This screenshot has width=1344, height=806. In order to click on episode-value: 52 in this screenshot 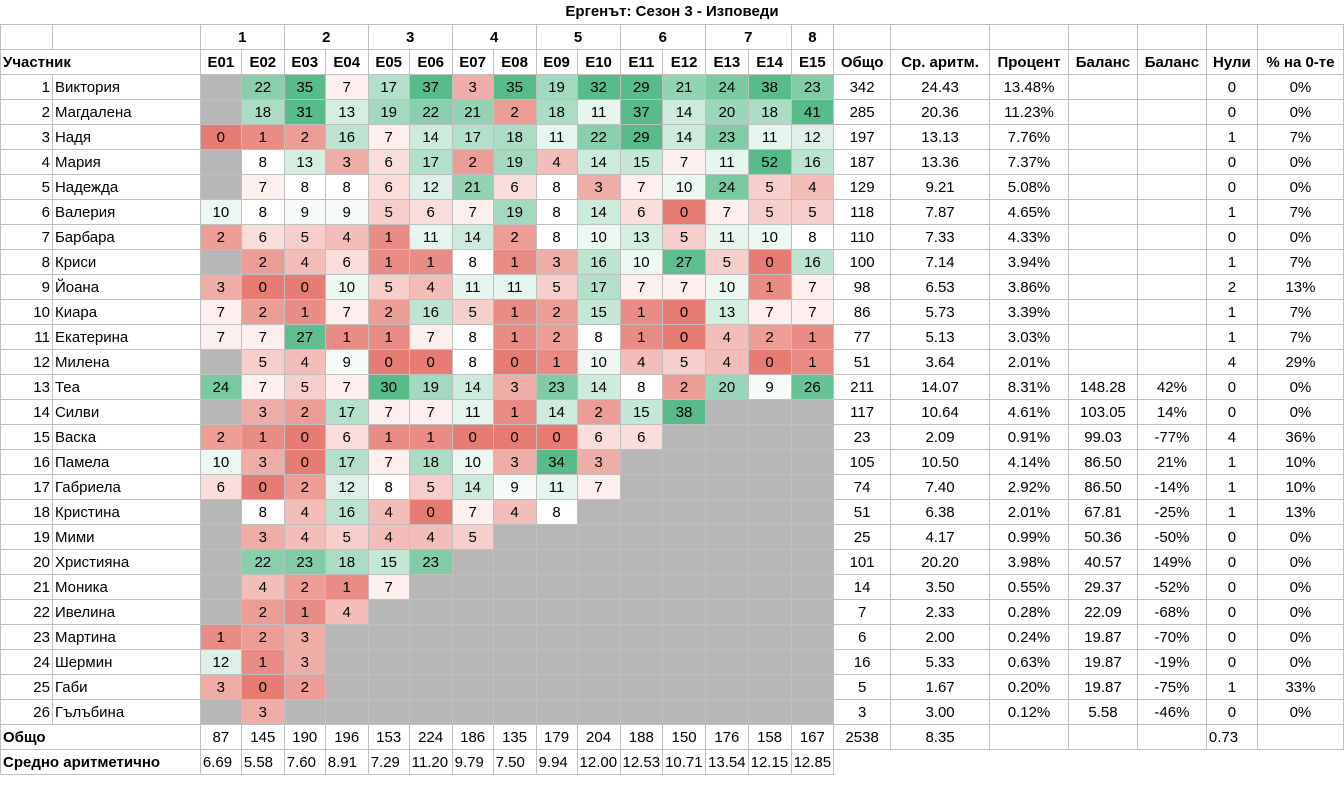, I will do `click(769, 162)`.